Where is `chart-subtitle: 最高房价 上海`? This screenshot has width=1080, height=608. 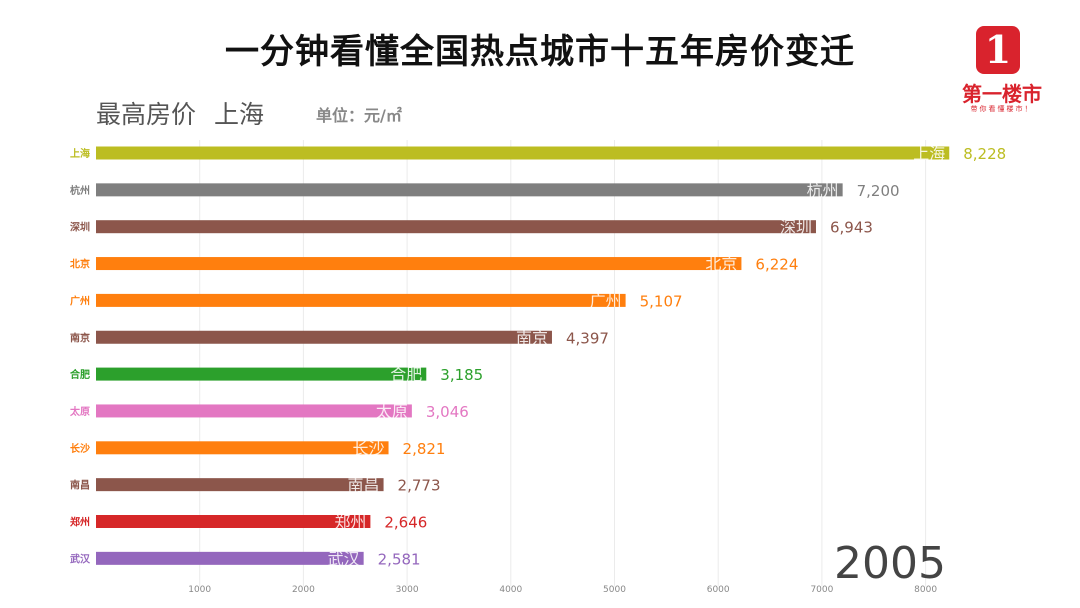 chart-subtitle: 最高房价 上海 is located at coordinates (180, 113).